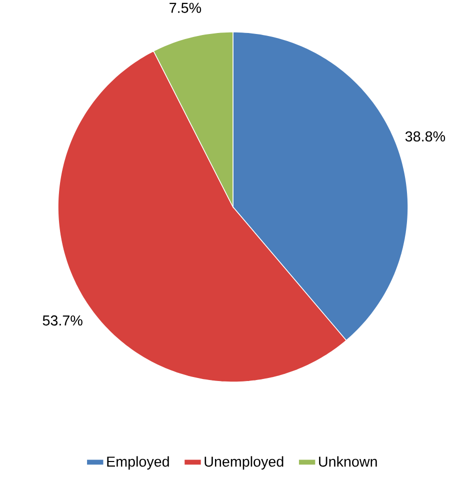 The height and width of the screenshot is (477, 475). What do you see at coordinates (186, 7) in the screenshot?
I see `data-label: 7.5%` at bounding box center [186, 7].